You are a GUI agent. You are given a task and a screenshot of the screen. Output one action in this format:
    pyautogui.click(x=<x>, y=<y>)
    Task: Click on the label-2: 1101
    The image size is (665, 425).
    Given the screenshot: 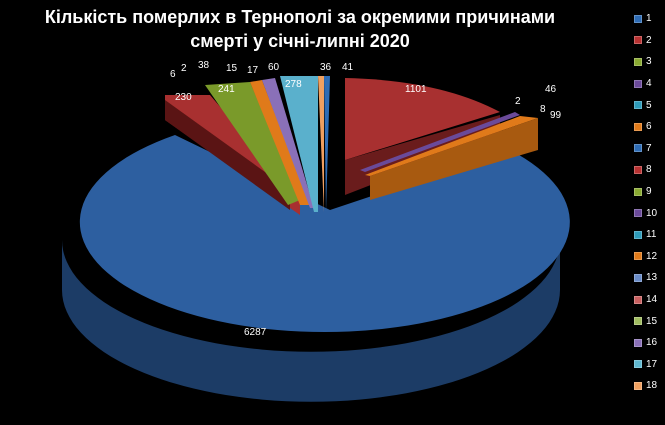 What is the action you would take?
    pyautogui.click(x=416, y=89)
    